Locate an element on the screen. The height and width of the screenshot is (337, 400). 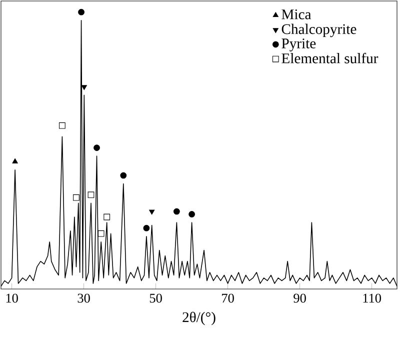
legend-label: Chalcopyrite is located at coordinates (319, 31).